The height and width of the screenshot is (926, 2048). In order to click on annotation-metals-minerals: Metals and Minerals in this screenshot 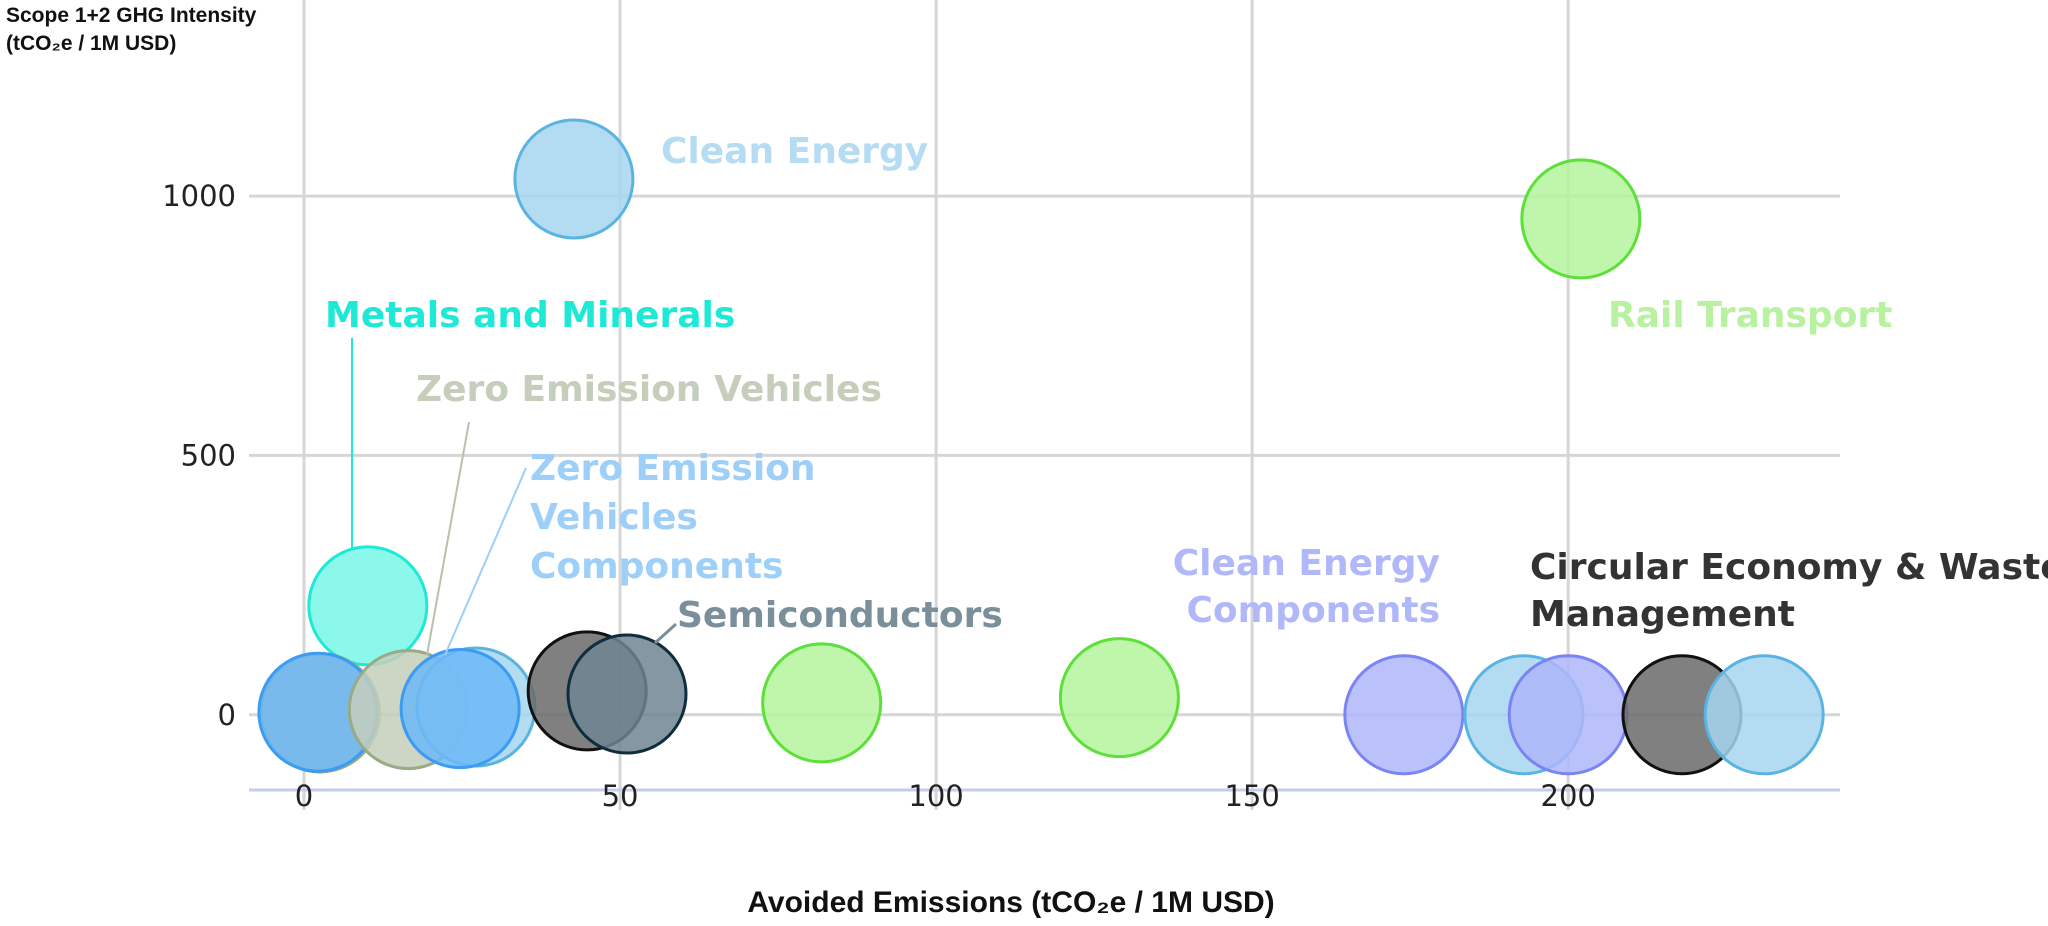, I will do `click(530, 315)`.